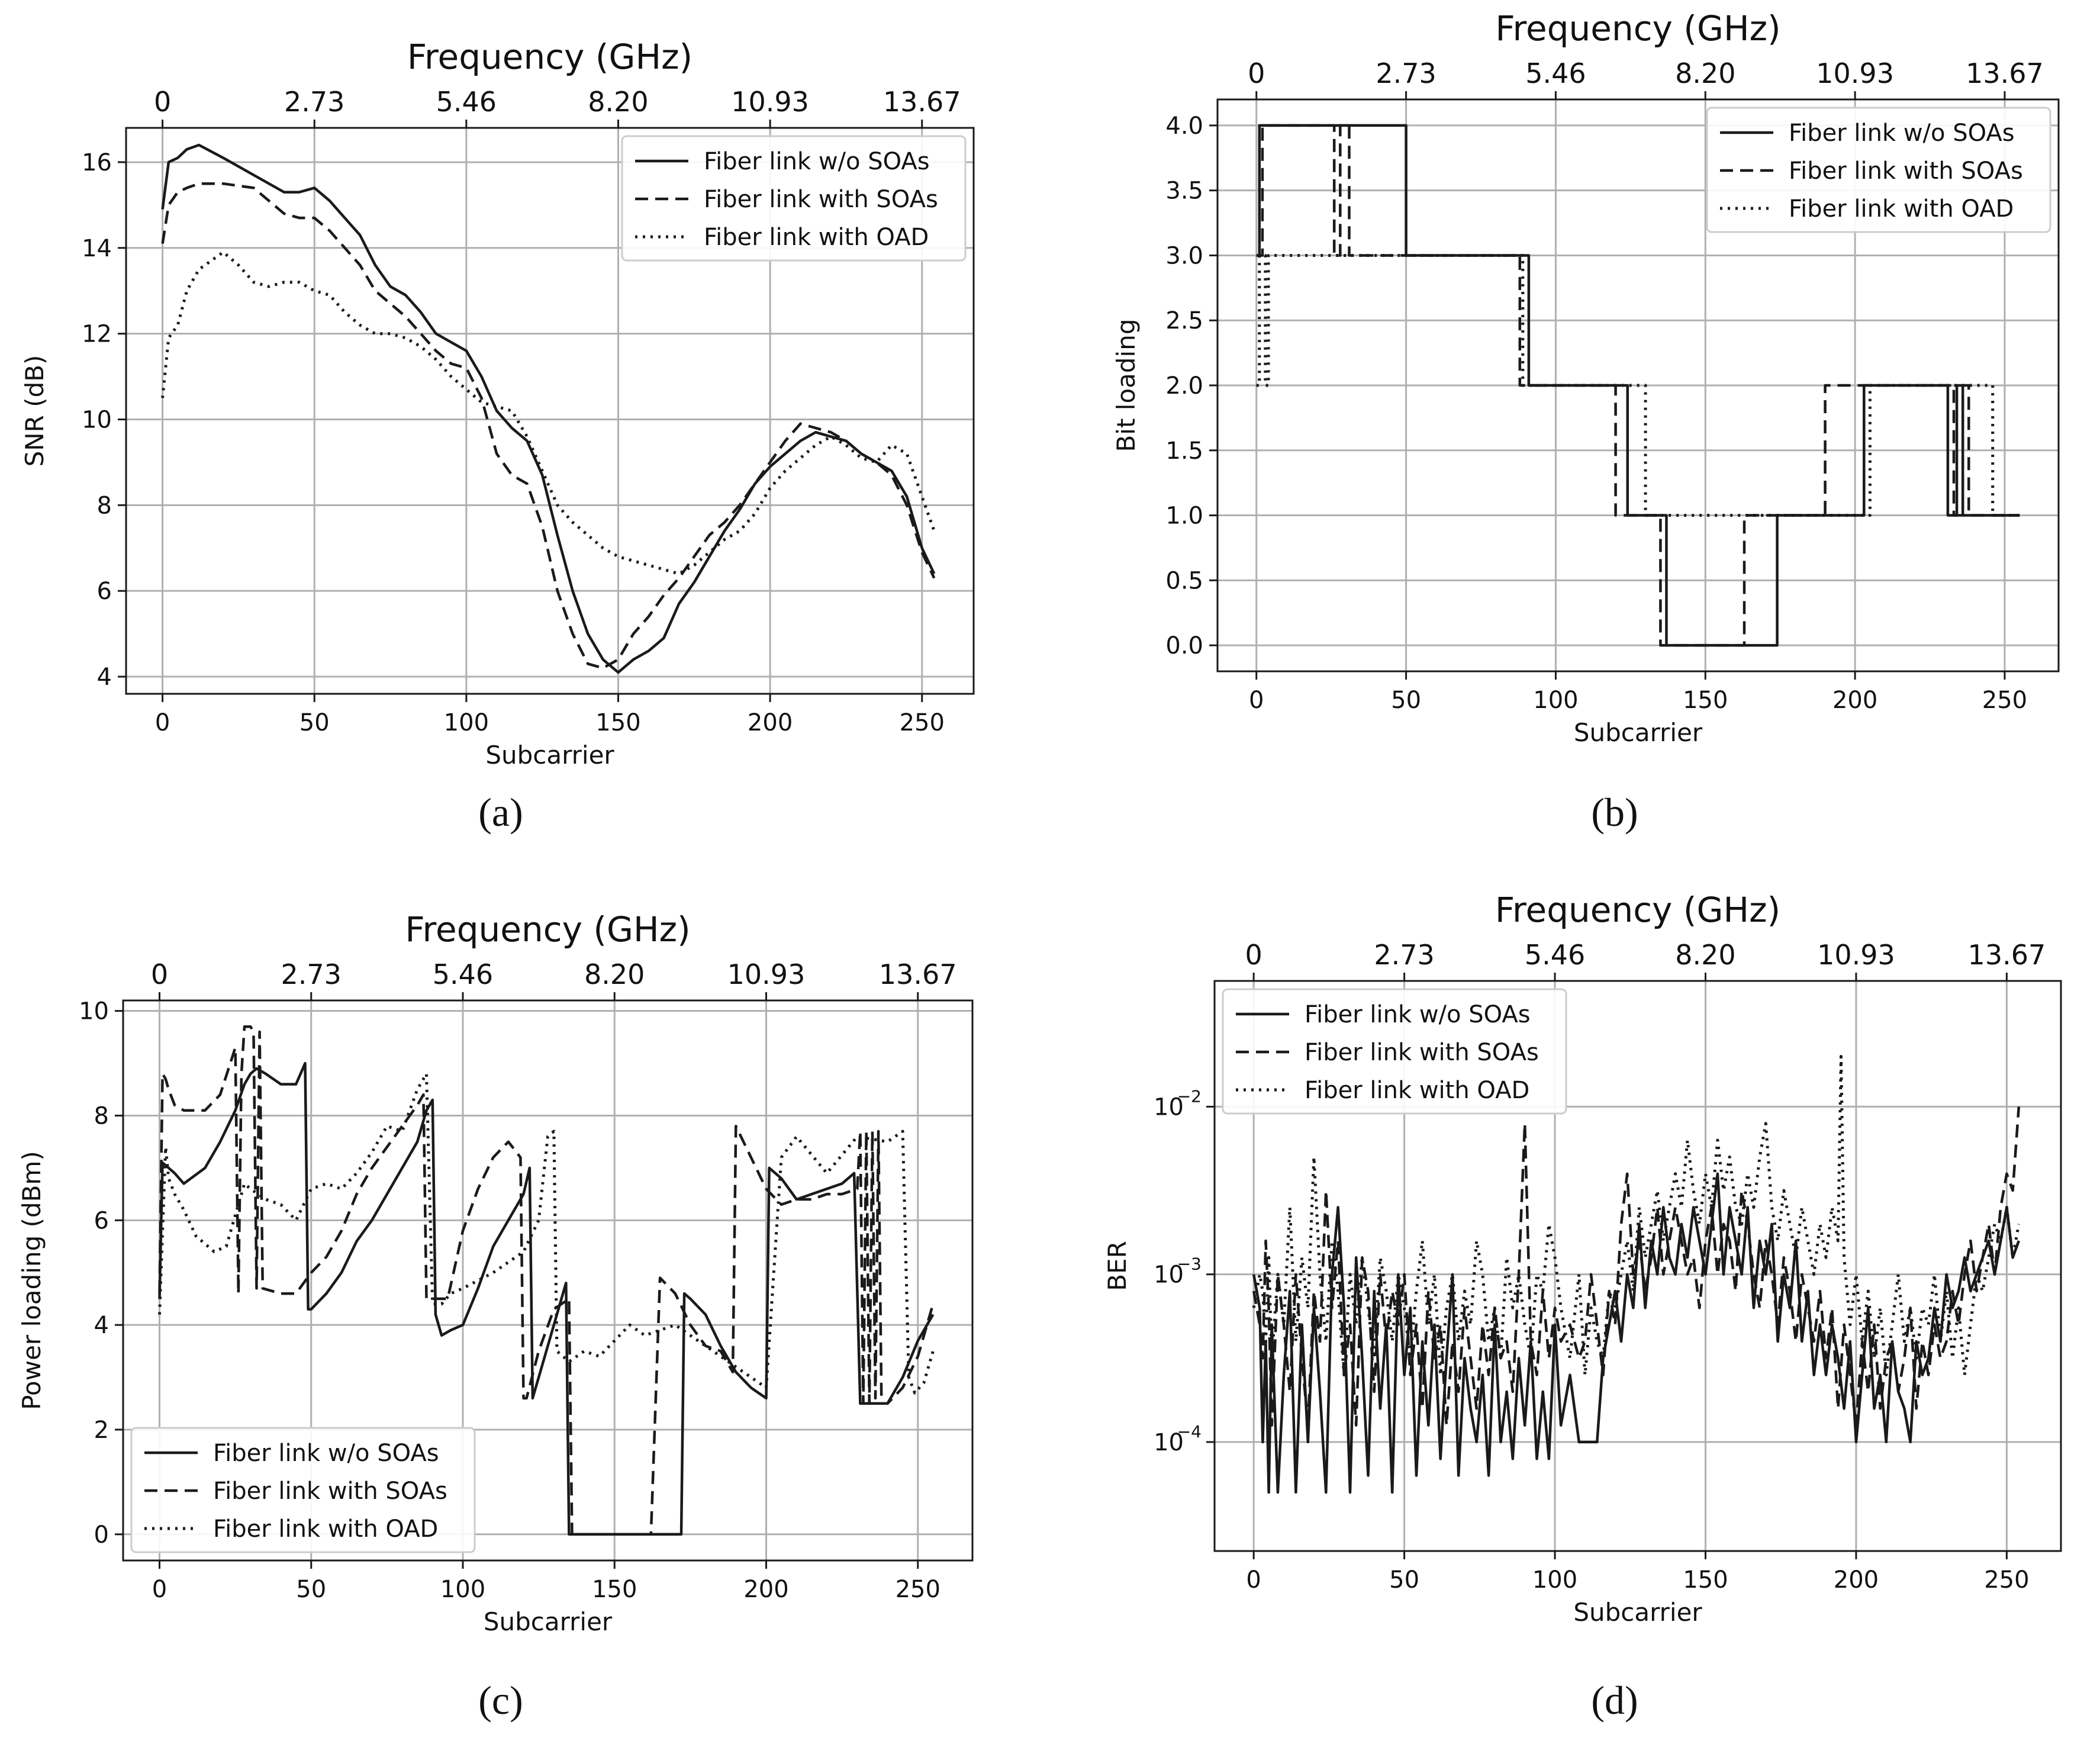 This screenshot has height=1744, width=2100. I want to click on y-tick-exponent: −4, so click(1189, 1432).